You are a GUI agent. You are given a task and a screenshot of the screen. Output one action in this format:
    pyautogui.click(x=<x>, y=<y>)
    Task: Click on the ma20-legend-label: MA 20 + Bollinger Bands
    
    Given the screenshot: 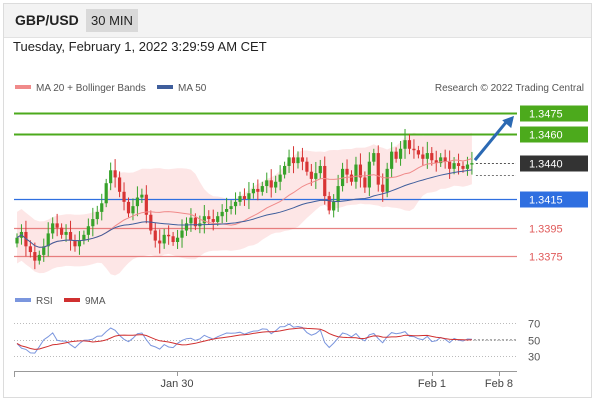 What is the action you would take?
    pyautogui.click(x=91, y=88)
    